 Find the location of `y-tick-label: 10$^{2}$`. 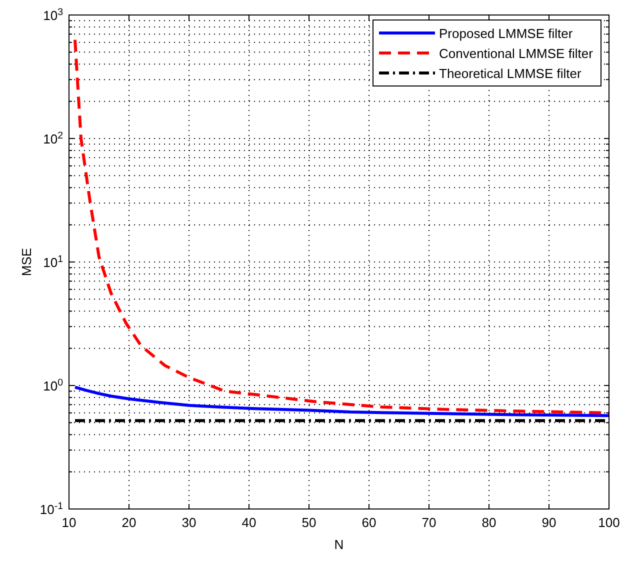

y-tick-label: 10$^{2}$ is located at coordinates (53, 138).